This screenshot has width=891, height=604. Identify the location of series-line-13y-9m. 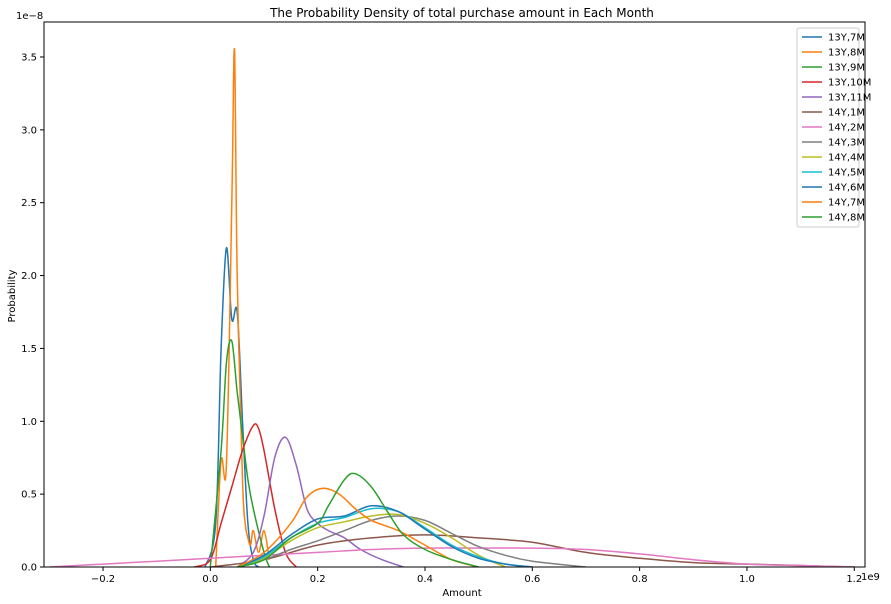
(240, 453).